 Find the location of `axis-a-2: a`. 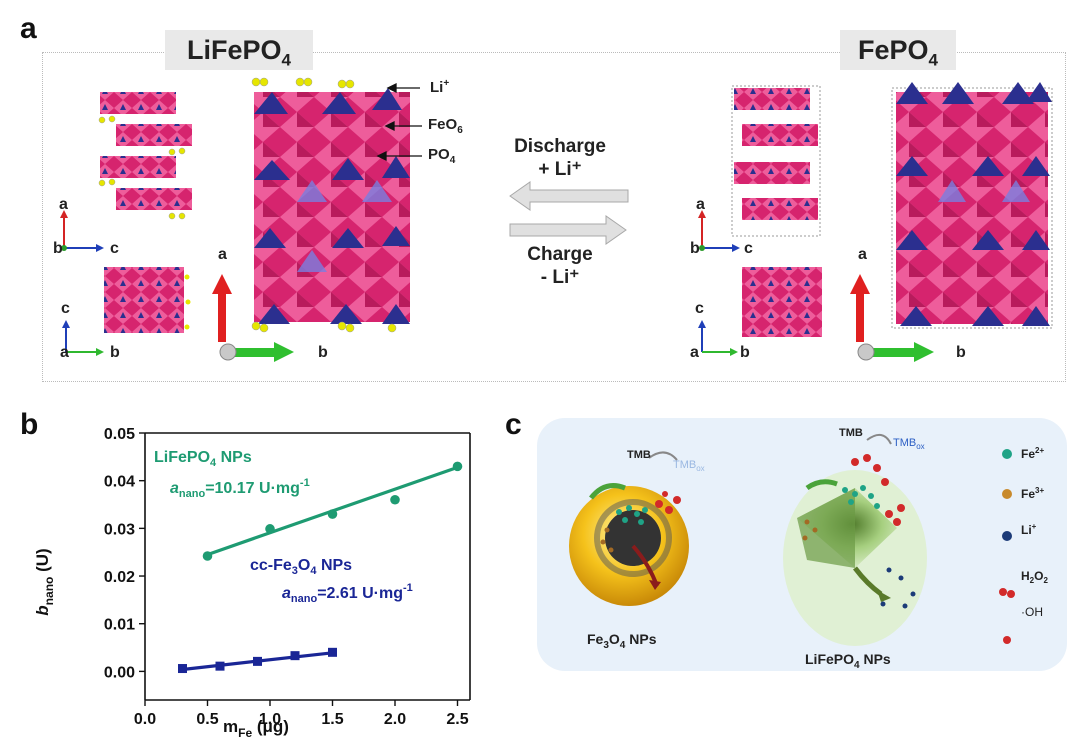

axis-a-2: a is located at coordinates (64, 352).